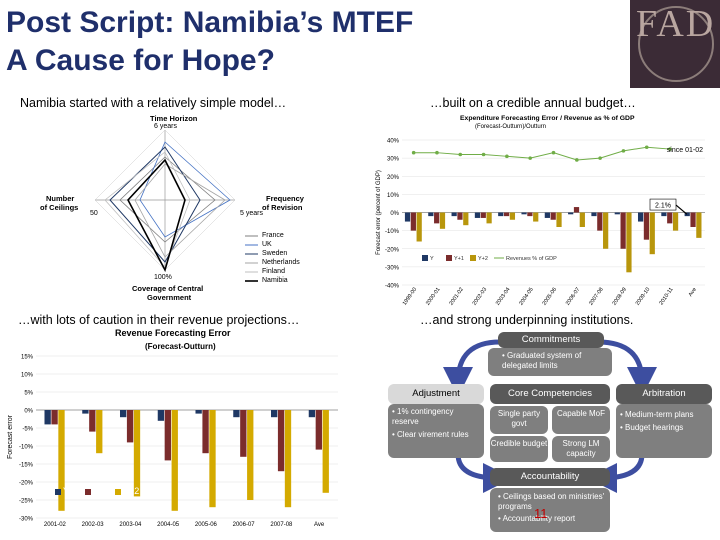 This screenshot has width=720, height=540. Describe the element at coordinates (459, 259) in the screenshot. I see `legend-label: Y+1` at that location.